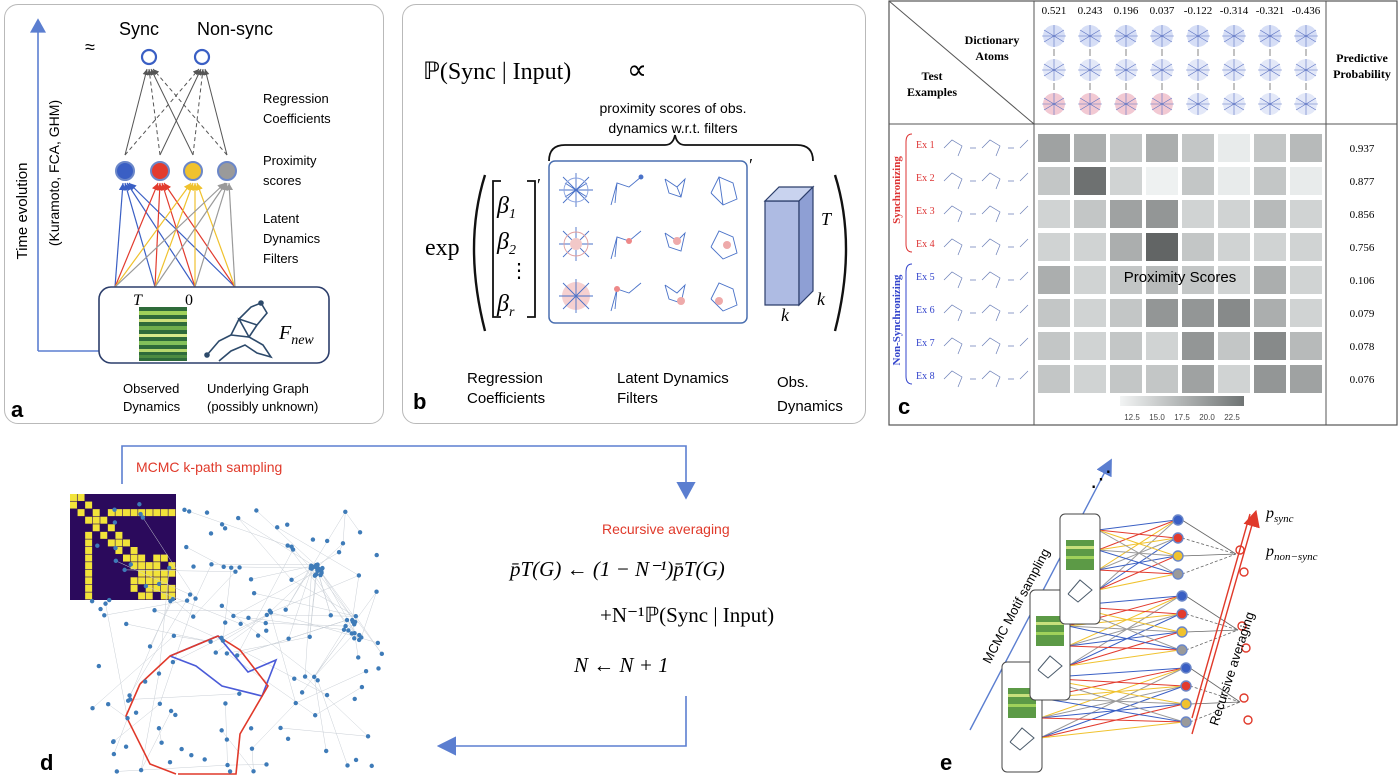 This screenshot has height=782, width=1400. Describe the element at coordinates (1180, 263) in the screenshot. I see `heatmap-cells` at that location.